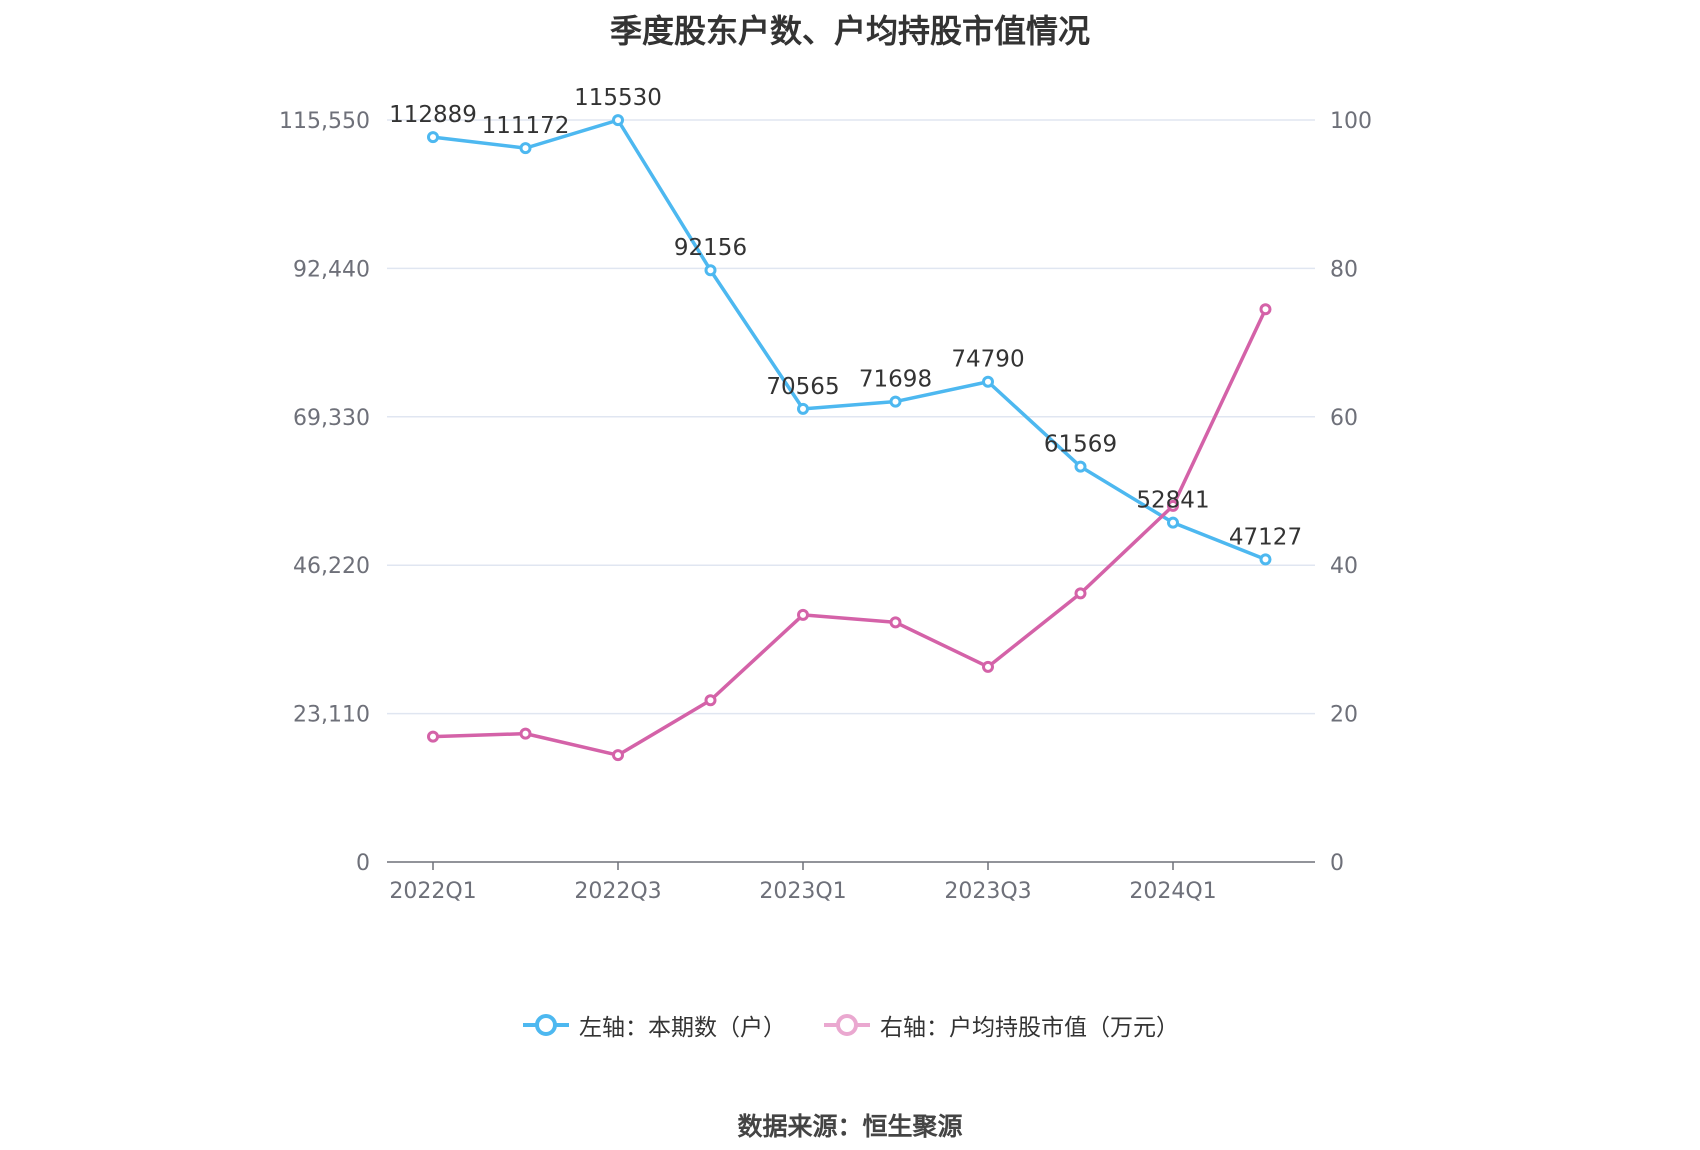  I want to click on right-axis-tick-label: 80, so click(1344, 269).